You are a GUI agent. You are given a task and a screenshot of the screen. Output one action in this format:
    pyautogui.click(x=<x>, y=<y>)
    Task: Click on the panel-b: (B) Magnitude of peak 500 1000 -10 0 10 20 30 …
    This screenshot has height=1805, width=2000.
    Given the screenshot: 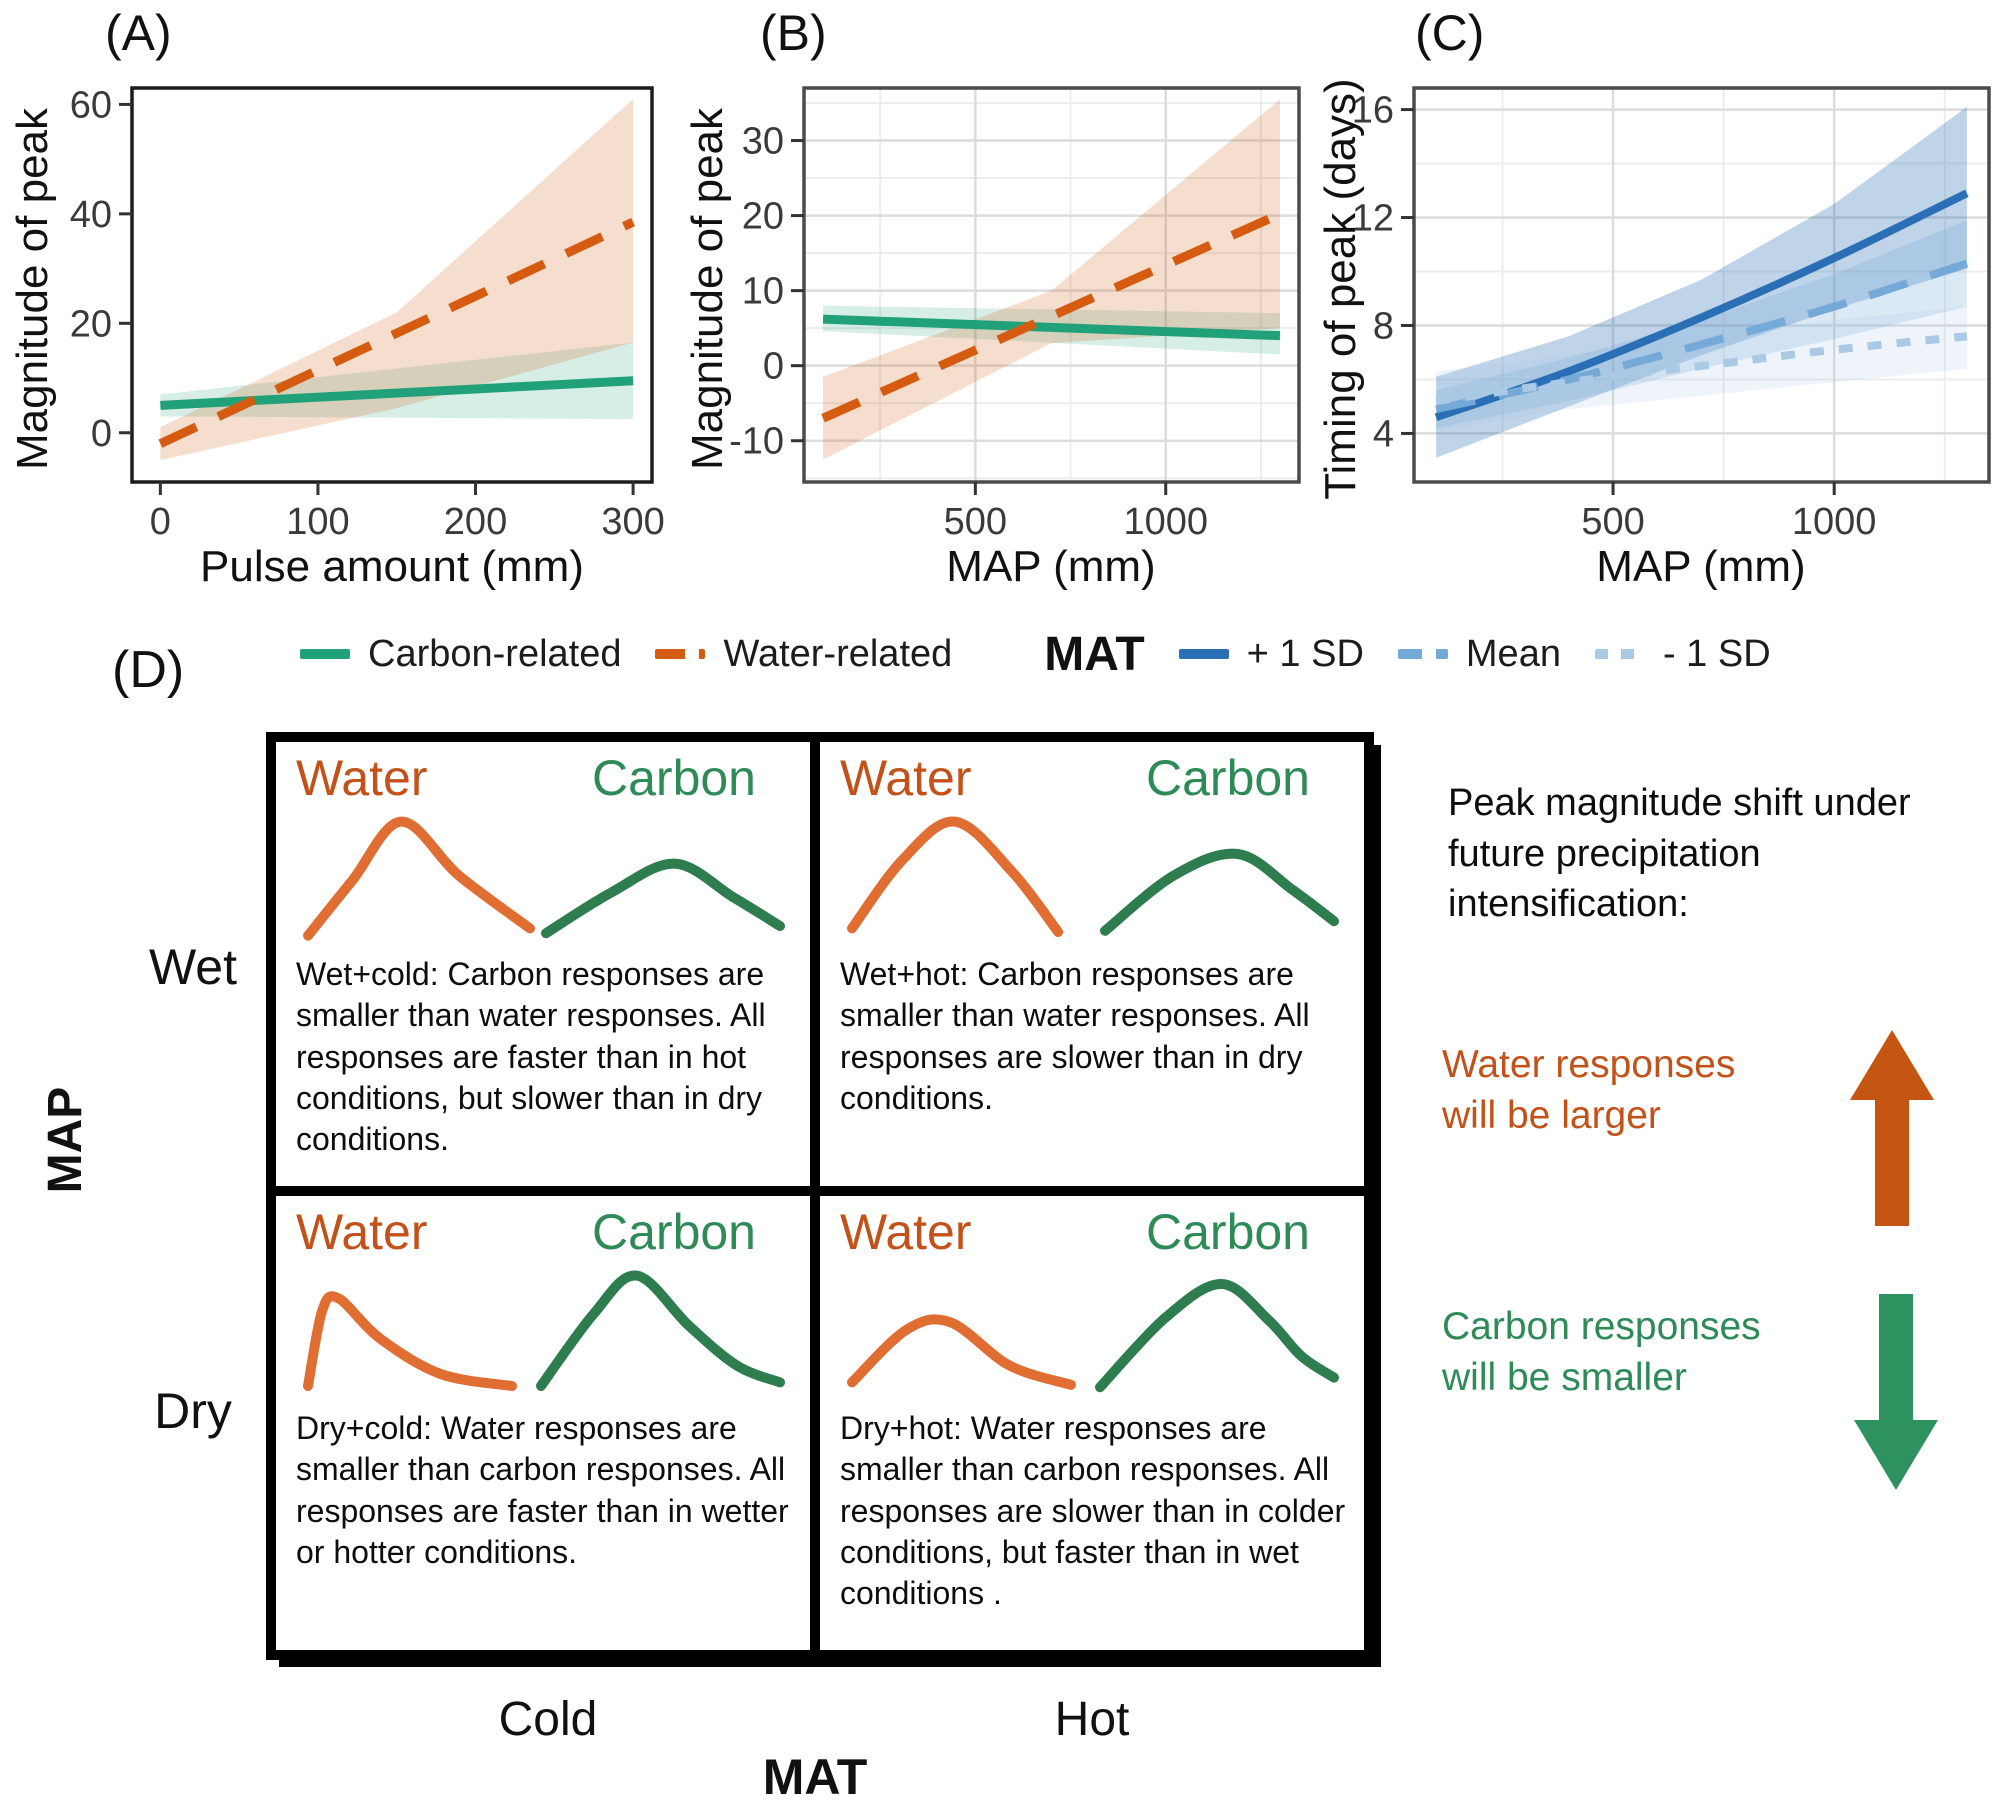 What is the action you would take?
    pyautogui.click(x=985, y=304)
    